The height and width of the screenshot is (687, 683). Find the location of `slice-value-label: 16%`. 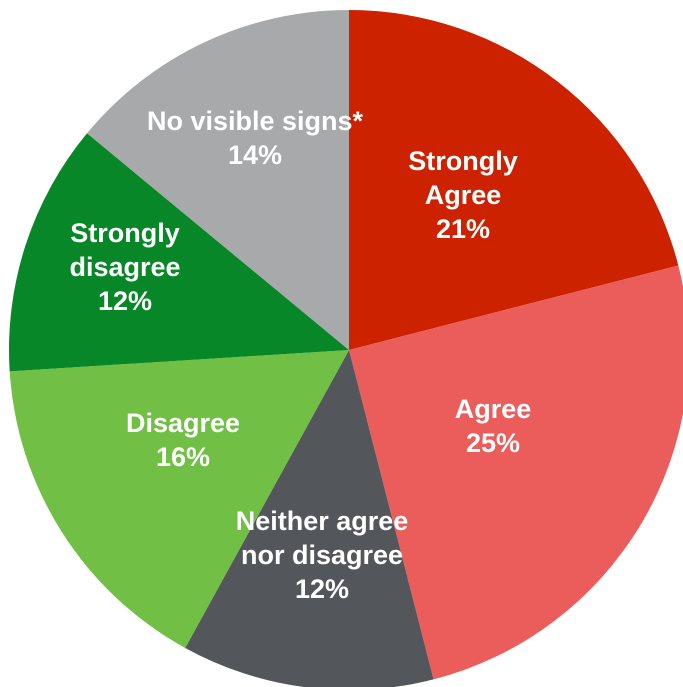

slice-value-label: 16% is located at coordinates (183, 457).